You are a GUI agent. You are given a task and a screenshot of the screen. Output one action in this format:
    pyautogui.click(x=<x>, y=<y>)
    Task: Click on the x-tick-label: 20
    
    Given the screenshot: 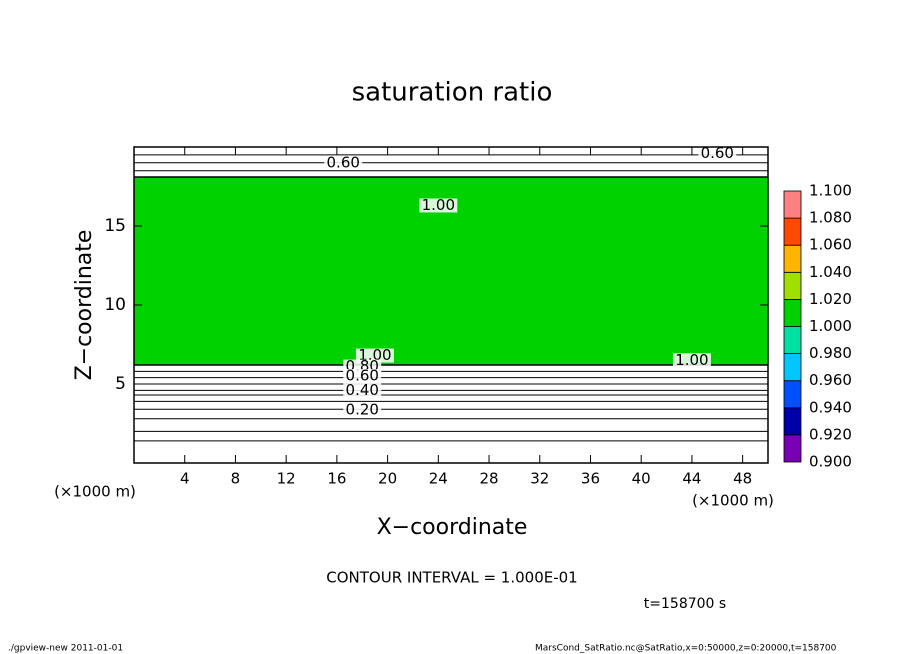 What is the action you would take?
    pyautogui.click(x=387, y=479)
    